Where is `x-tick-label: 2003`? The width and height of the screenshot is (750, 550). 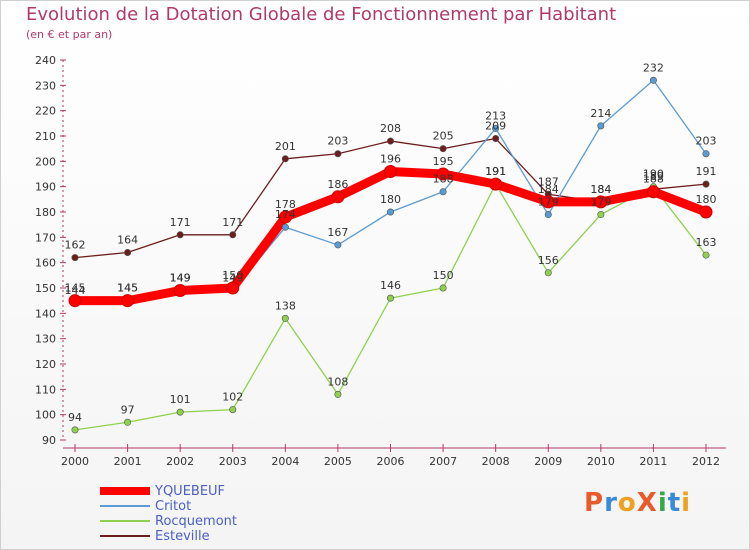
x-tick-label: 2003 is located at coordinates (233, 461).